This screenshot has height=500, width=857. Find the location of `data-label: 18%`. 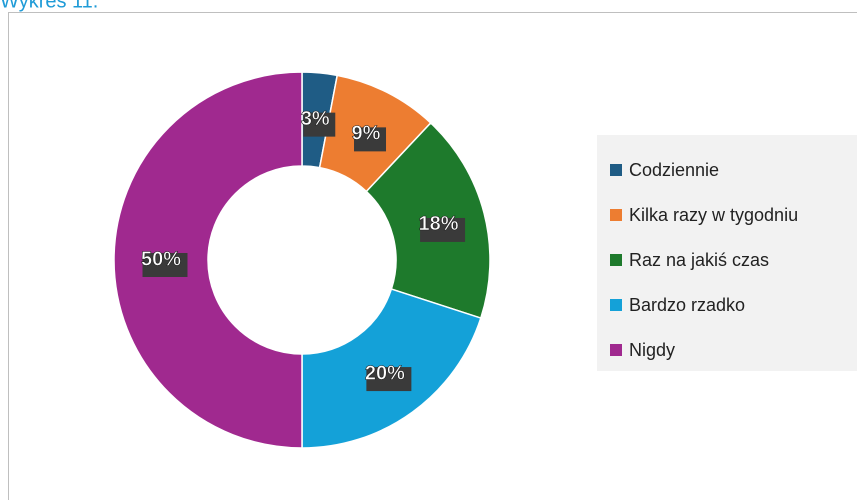

data-label: 18% is located at coordinates (439, 224).